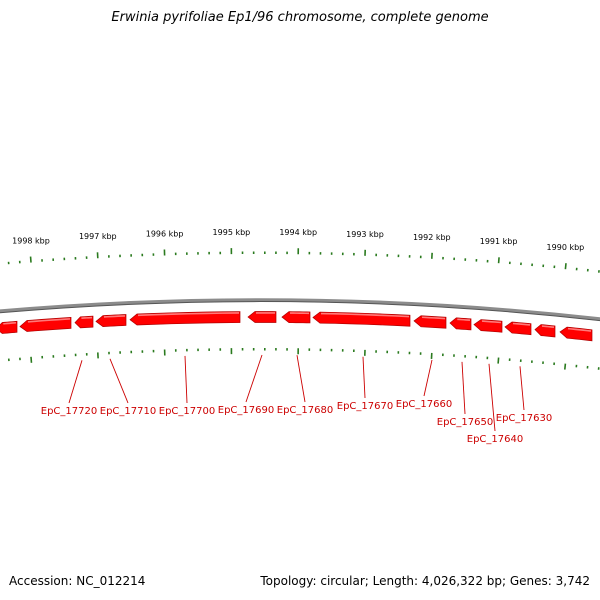 Image resolution: width=600 pixels, height=600 pixels. What do you see at coordinates (128, 411) in the screenshot?
I see `gene-label: EpC_17710` at bounding box center [128, 411].